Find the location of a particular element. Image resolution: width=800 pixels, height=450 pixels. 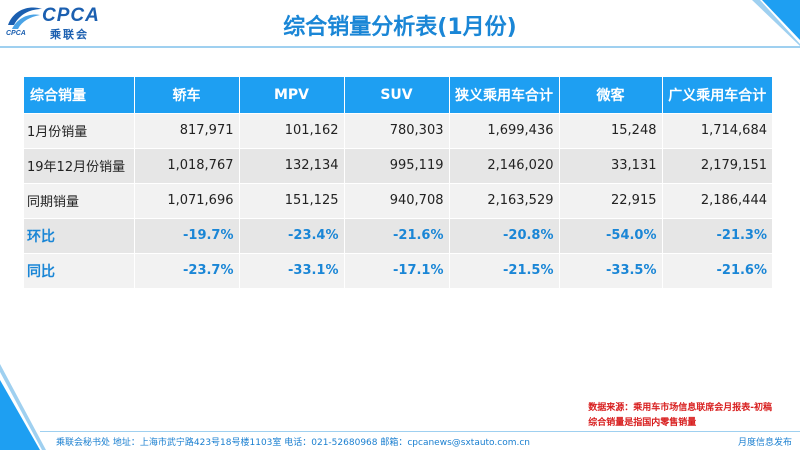

table-header-row: 综合销量 轿车 MPV SUV 狭义乘用车合计 微客 广义乘用车合计 is located at coordinates (398, 95).